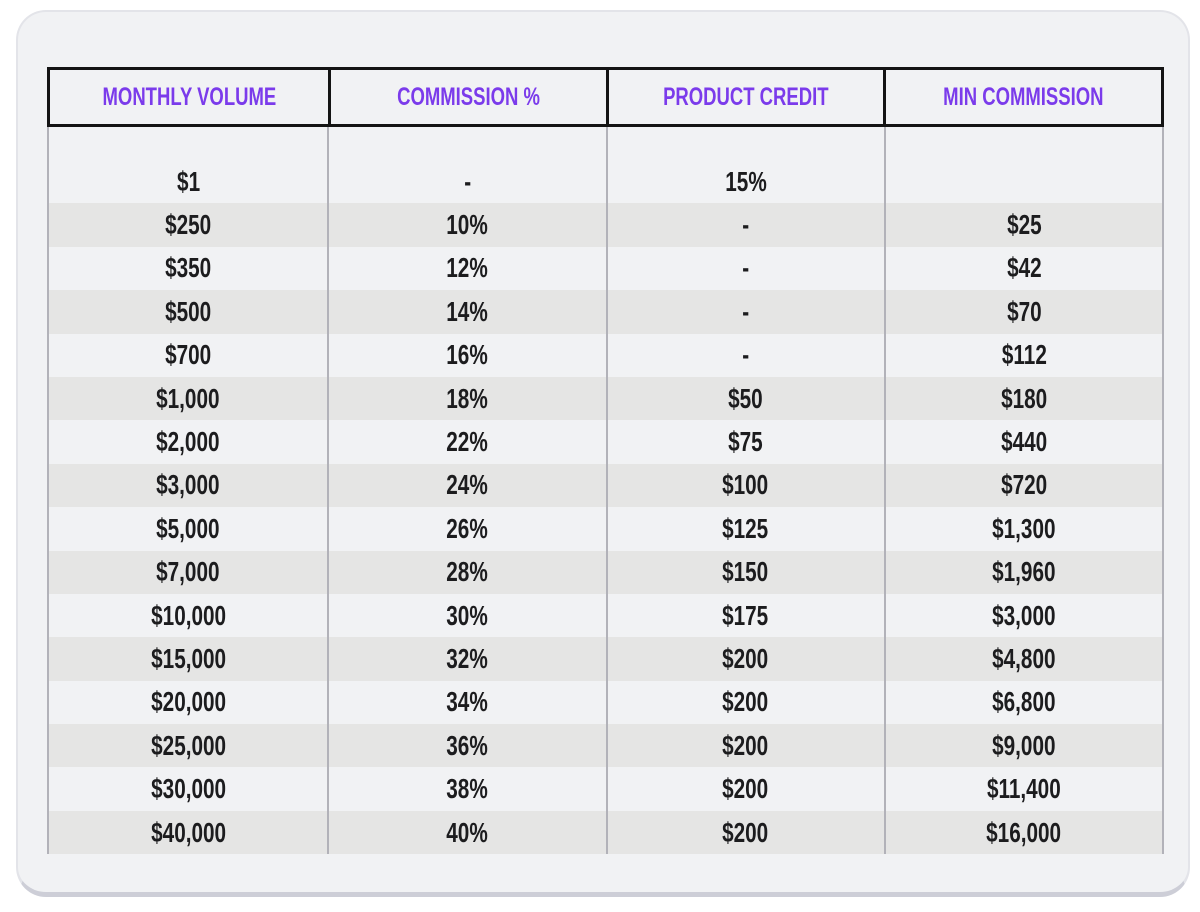  I want to click on table-row: $7,000 28% $150 $1,960, so click(605, 572).